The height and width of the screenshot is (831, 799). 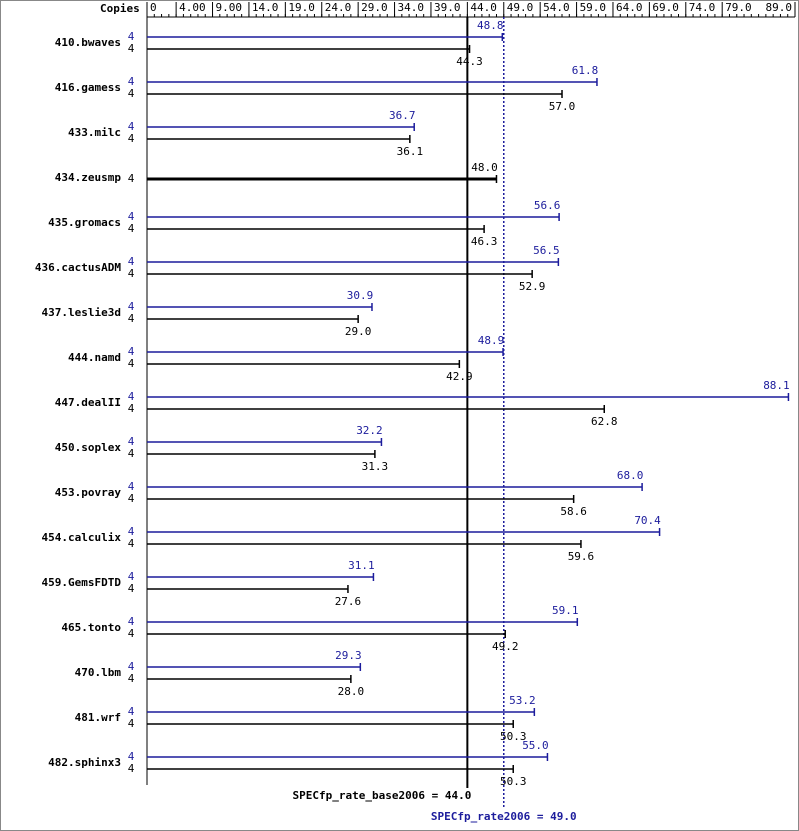 I want to click on value-label: 29.0, so click(x=358, y=331).